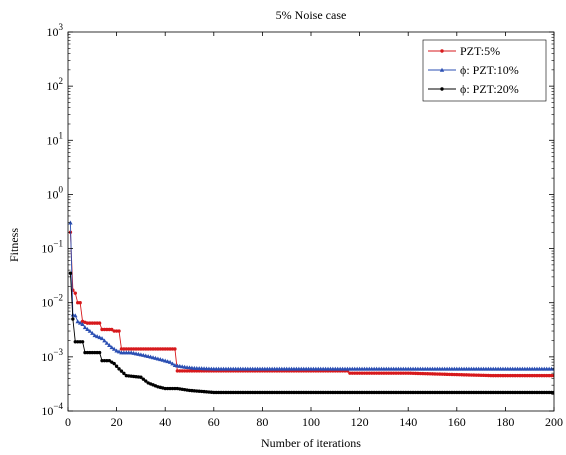 This screenshot has width=566, height=455. What do you see at coordinates (442, 69) in the screenshot?
I see `legend-marker` at bounding box center [442, 69].